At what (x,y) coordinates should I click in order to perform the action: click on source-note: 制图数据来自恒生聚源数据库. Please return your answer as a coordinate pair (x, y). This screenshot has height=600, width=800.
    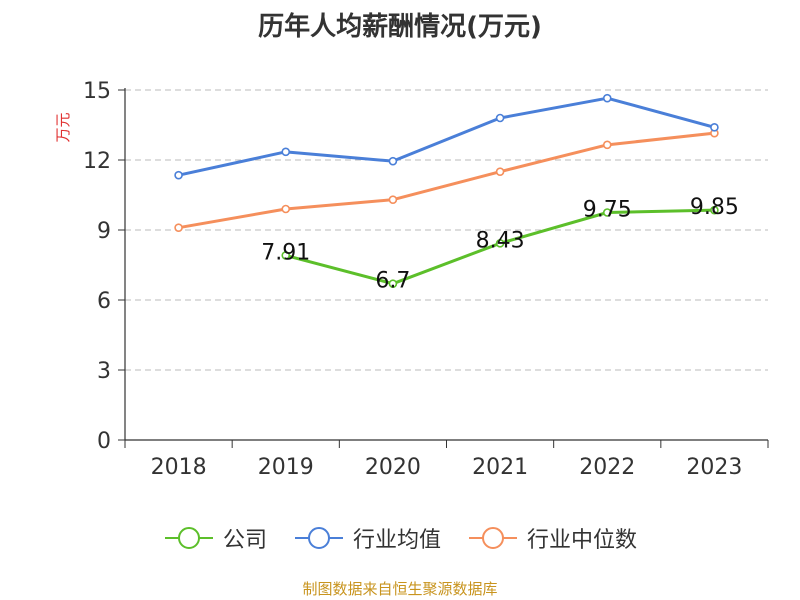
    Looking at the image, I should click on (400, 589).